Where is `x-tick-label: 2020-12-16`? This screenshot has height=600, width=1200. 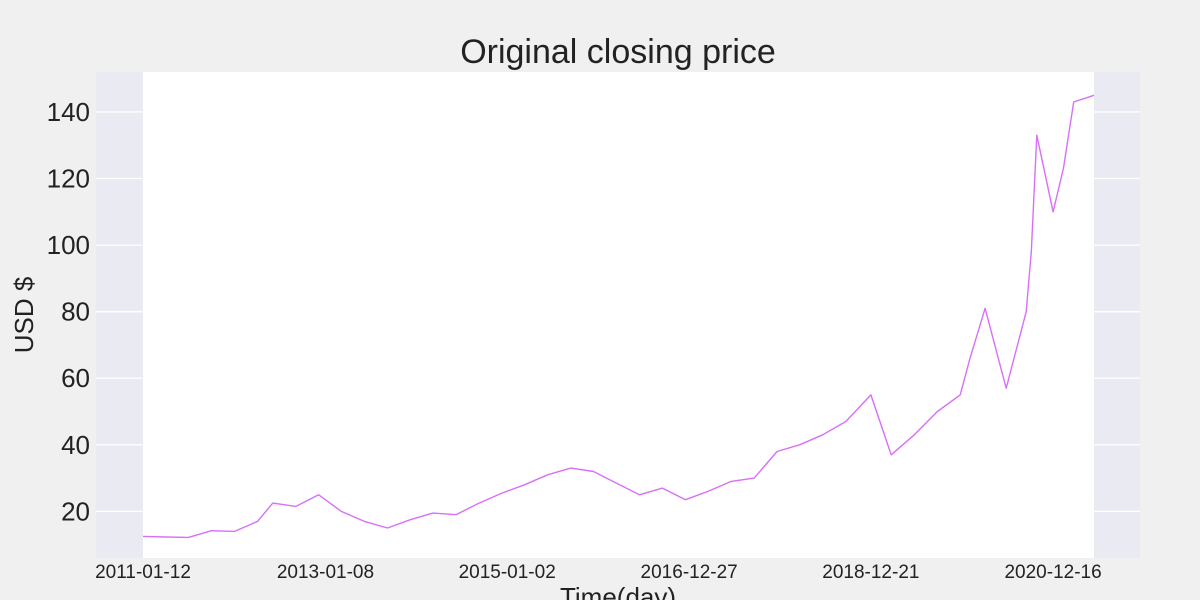 x-tick-label: 2020-12-16 is located at coordinates (1052, 572).